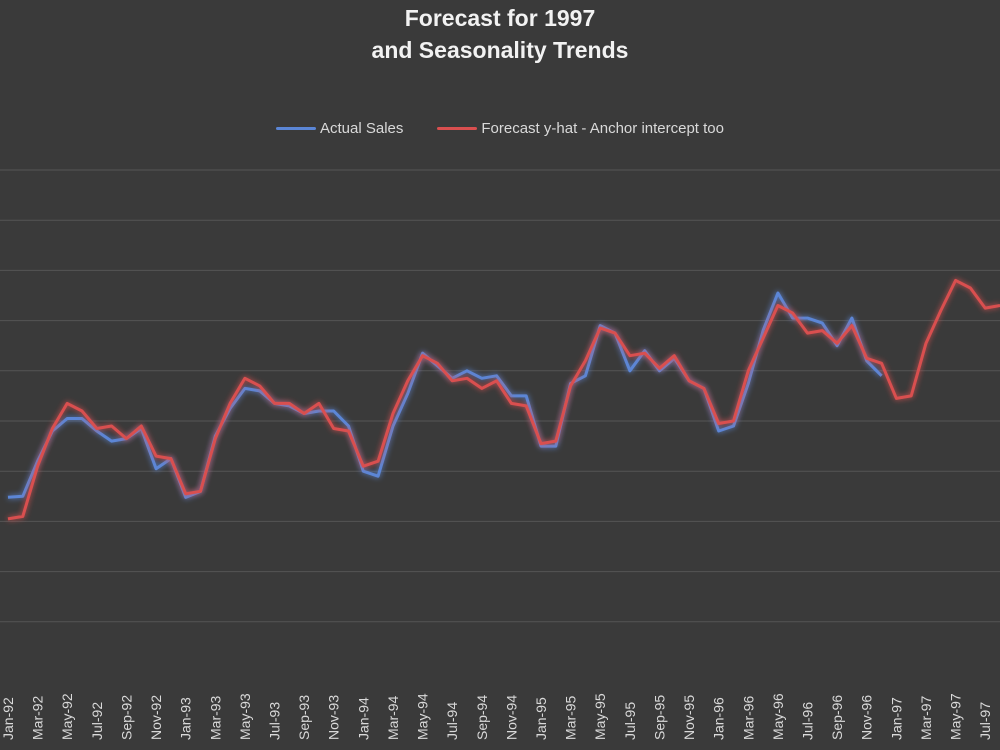 This screenshot has width=1000, height=750. What do you see at coordinates (275, 721) in the screenshot?
I see `x-tick-label: Jul-93` at bounding box center [275, 721].